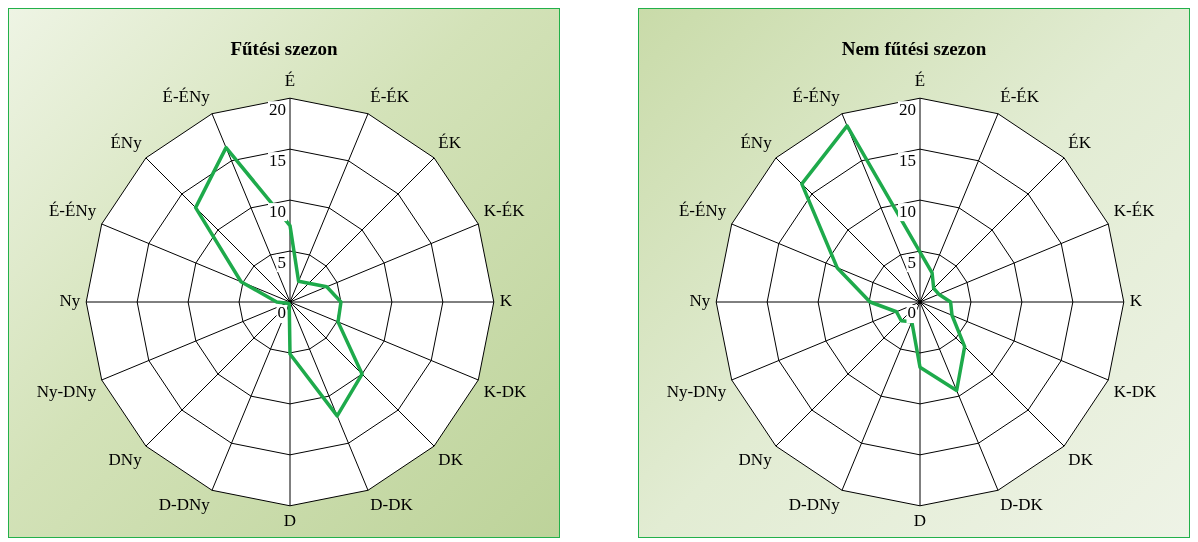  What do you see at coordinates (284, 49) in the screenshot?
I see `chart-title: Fűtési szezon` at bounding box center [284, 49].